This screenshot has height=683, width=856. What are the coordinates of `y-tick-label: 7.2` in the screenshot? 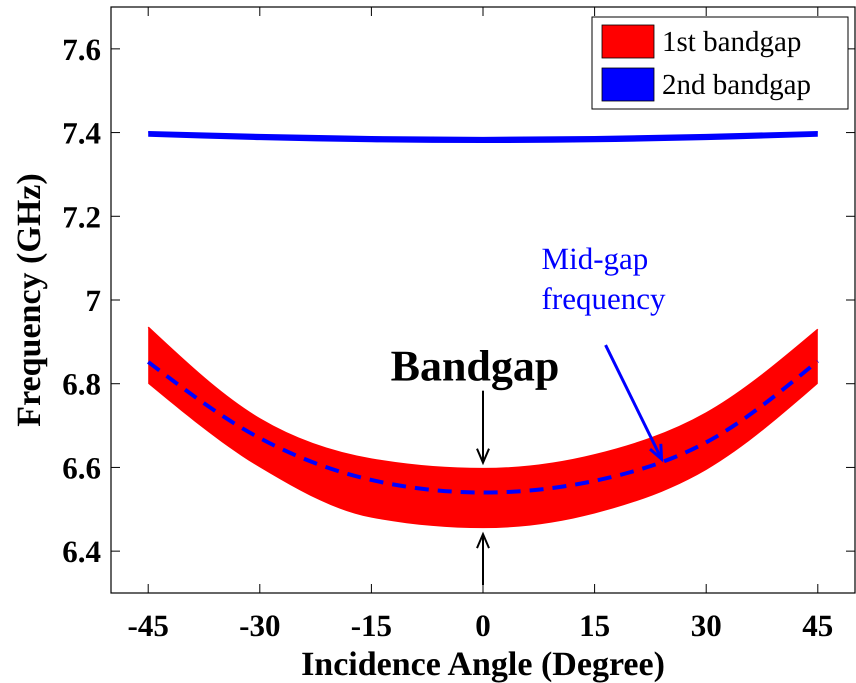 It's located at (81, 216).